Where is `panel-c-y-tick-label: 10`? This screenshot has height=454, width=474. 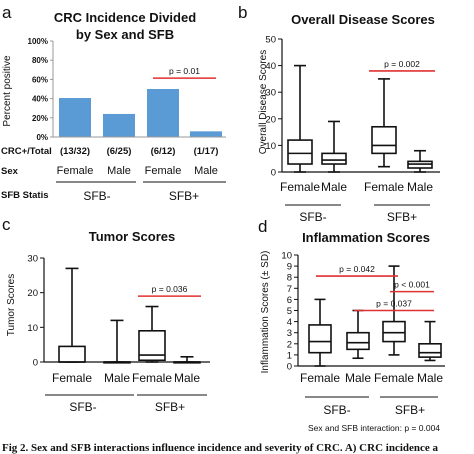 panel-c-y-tick-label: 10 is located at coordinates (32, 328).